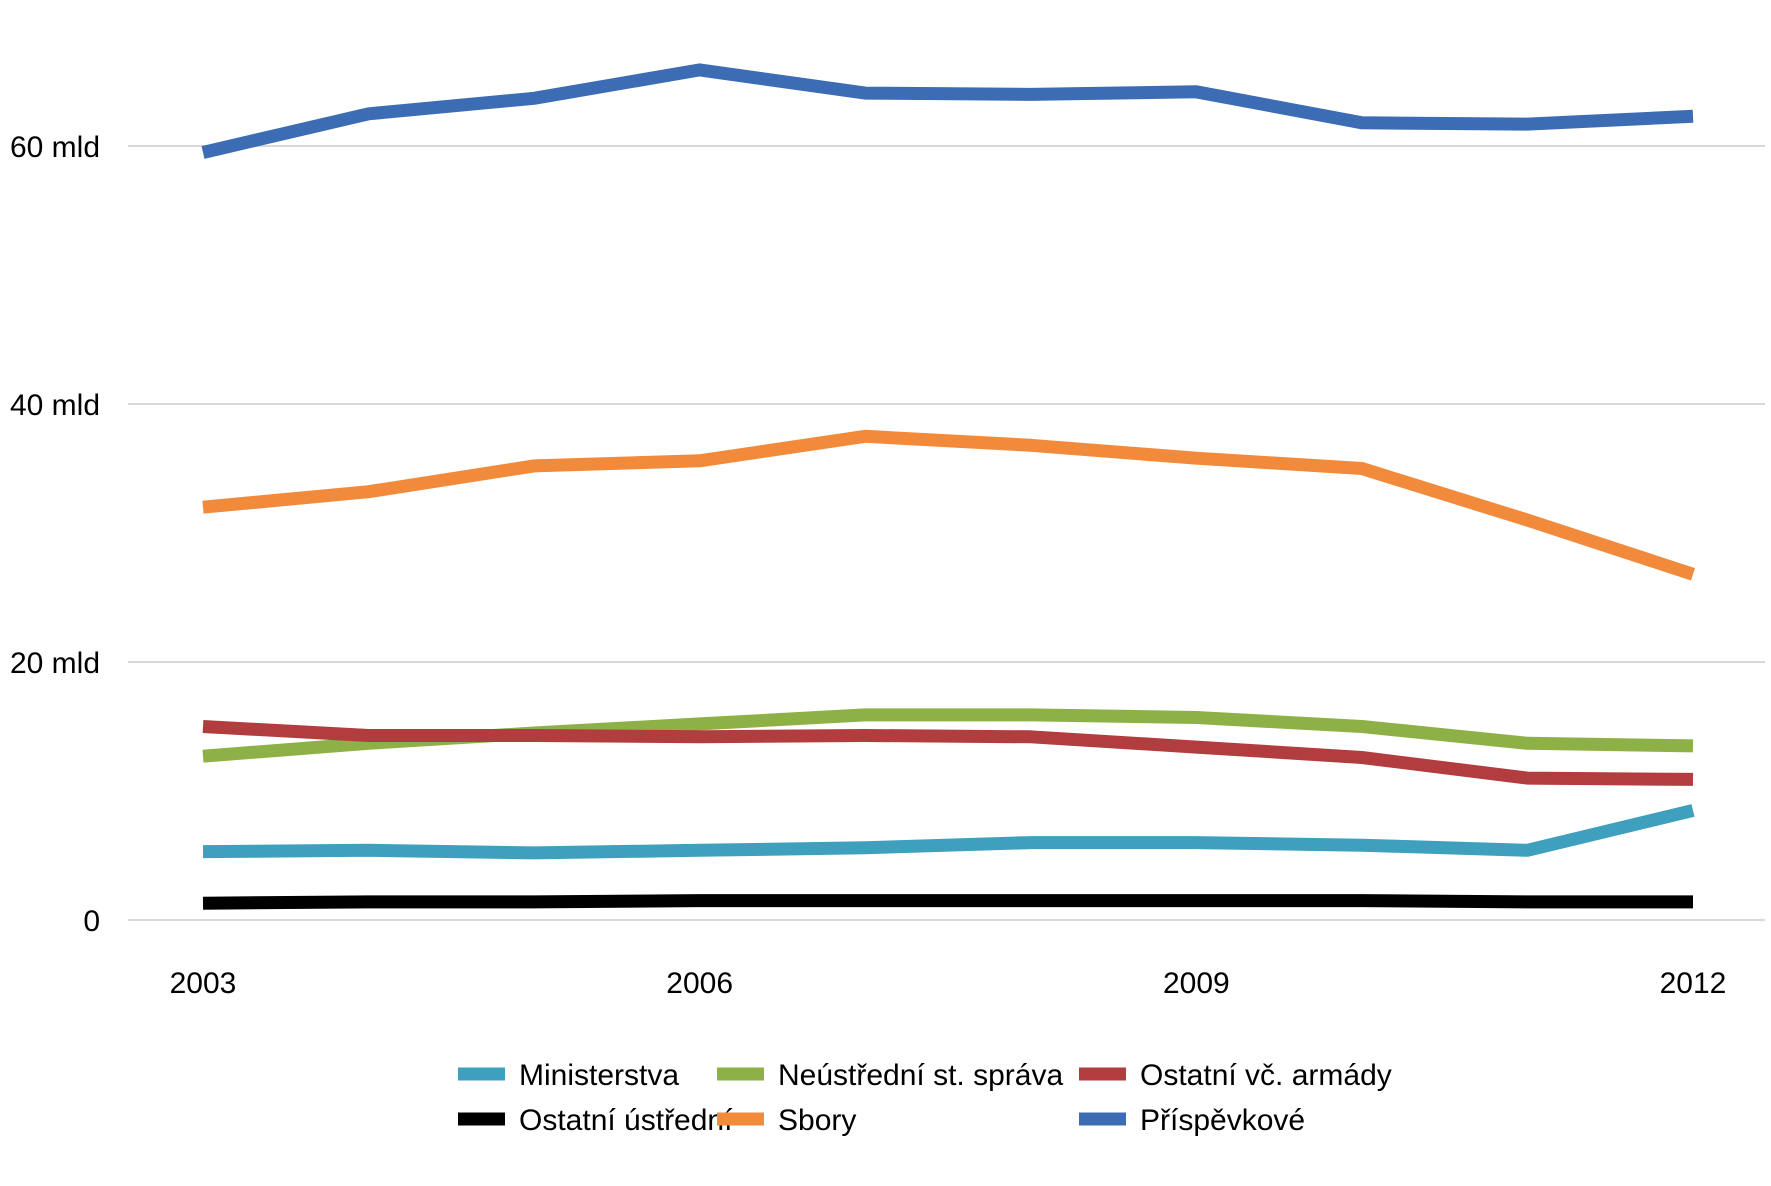  Describe the element at coordinates (599, 1075) in the screenshot. I see `legend-label: Ministerstva` at that location.